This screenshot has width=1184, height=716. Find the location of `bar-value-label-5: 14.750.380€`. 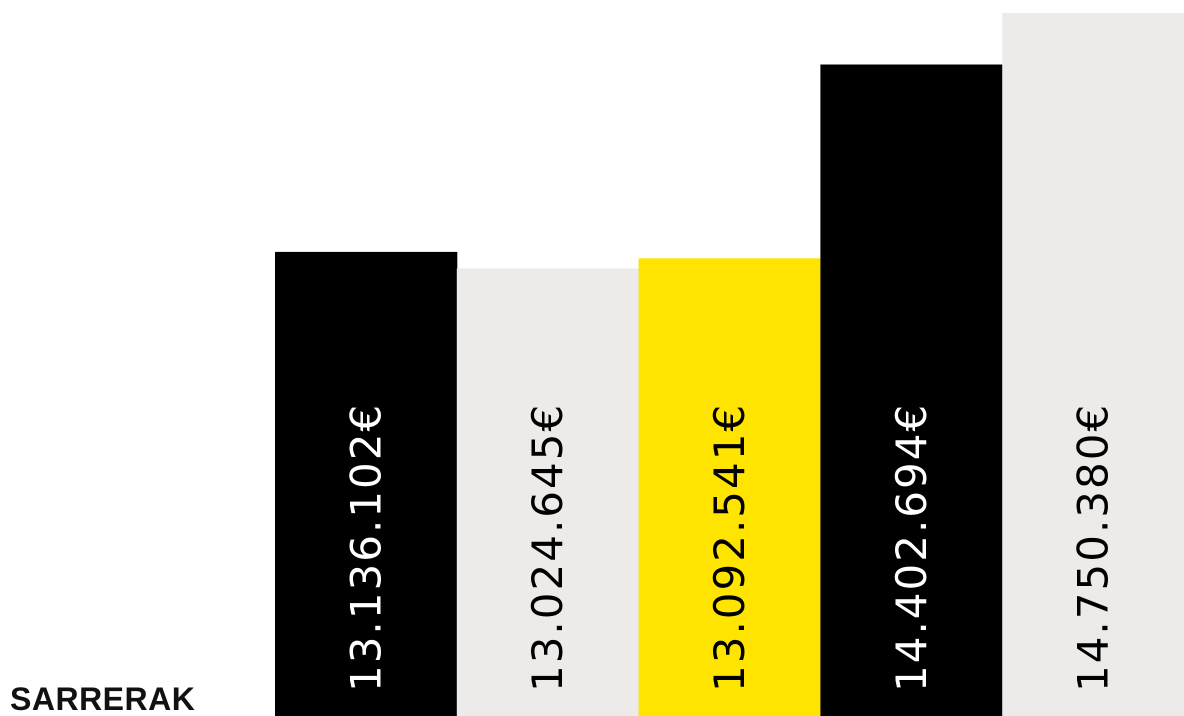

bar-value-label-5: 14.750.380€ is located at coordinates (1093, 547).